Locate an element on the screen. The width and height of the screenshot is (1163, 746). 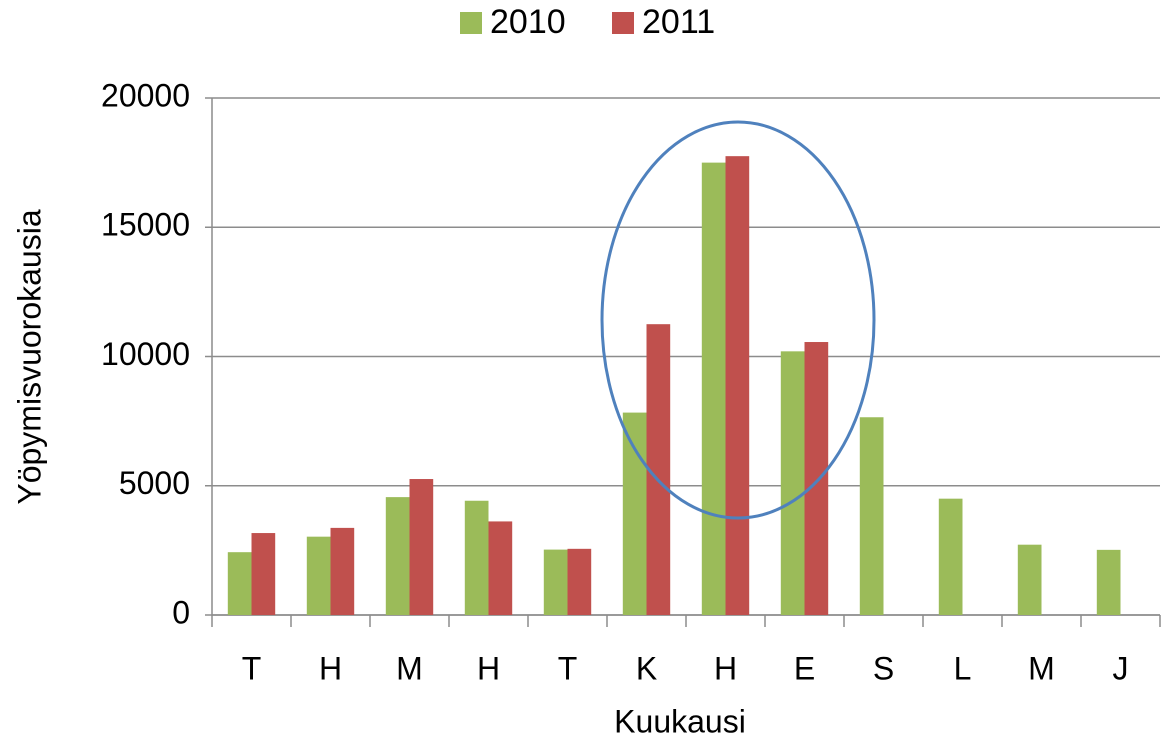
y-tick-label: 0 is located at coordinates (181, 612).